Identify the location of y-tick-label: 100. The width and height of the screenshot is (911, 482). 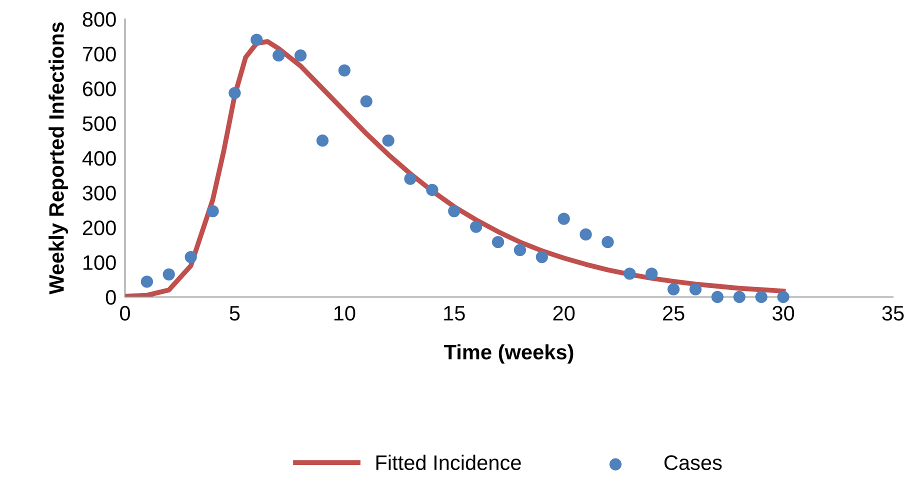
(100, 262).